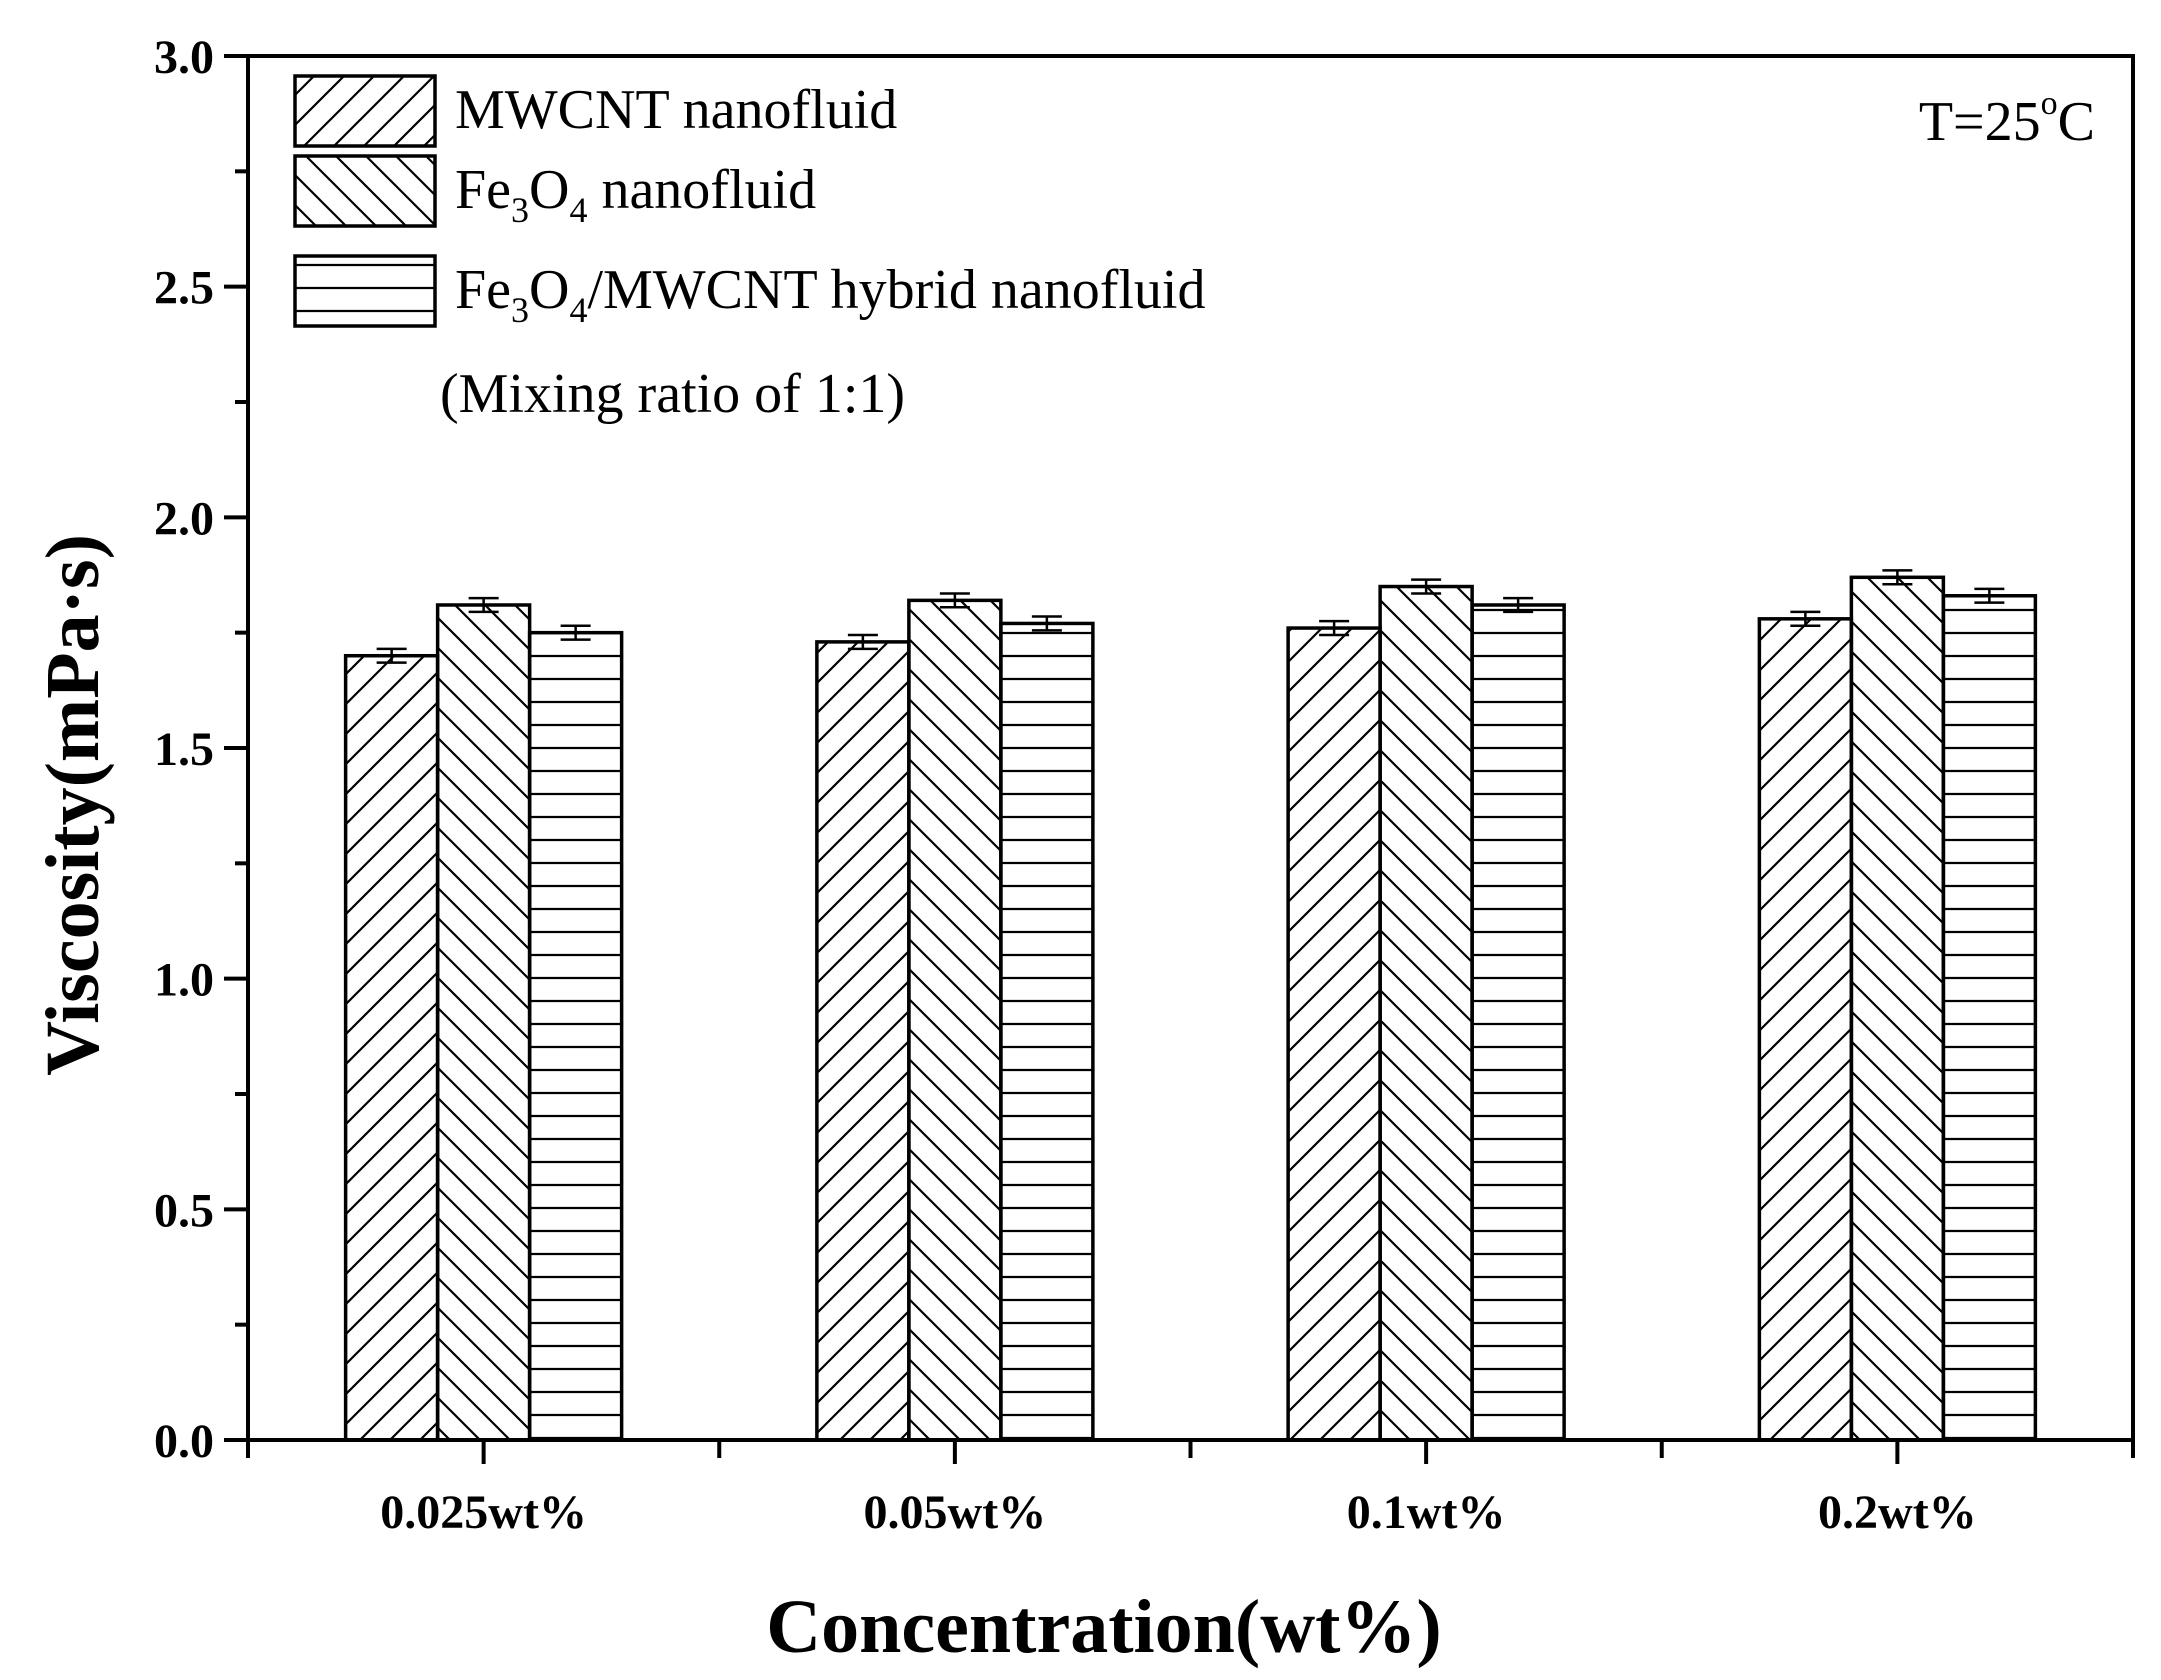 This screenshot has height=1680, width=2161. What do you see at coordinates (1897, 1512) in the screenshot?
I see `x-tick-label: 0.2wt%` at bounding box center [1897, 1512].